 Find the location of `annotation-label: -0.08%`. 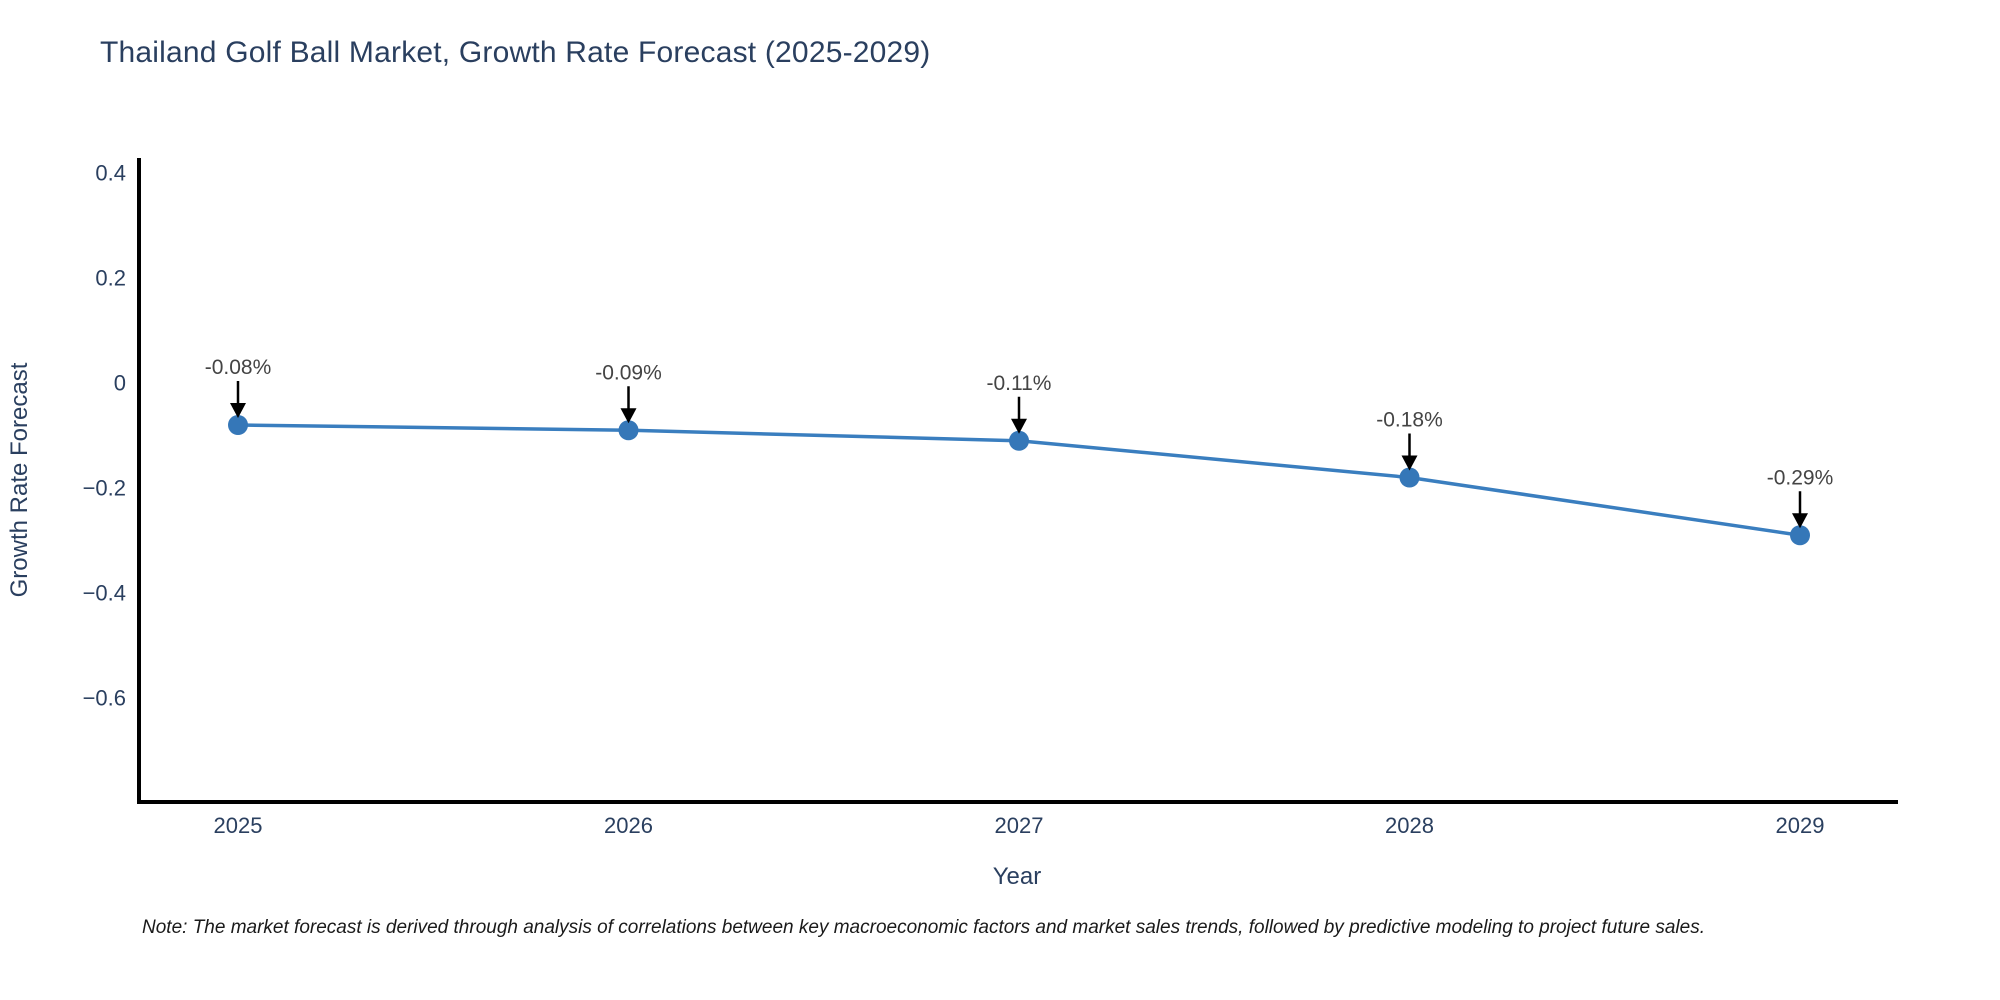

annotation-label: -0.08% is located at coordinates (238, 367).